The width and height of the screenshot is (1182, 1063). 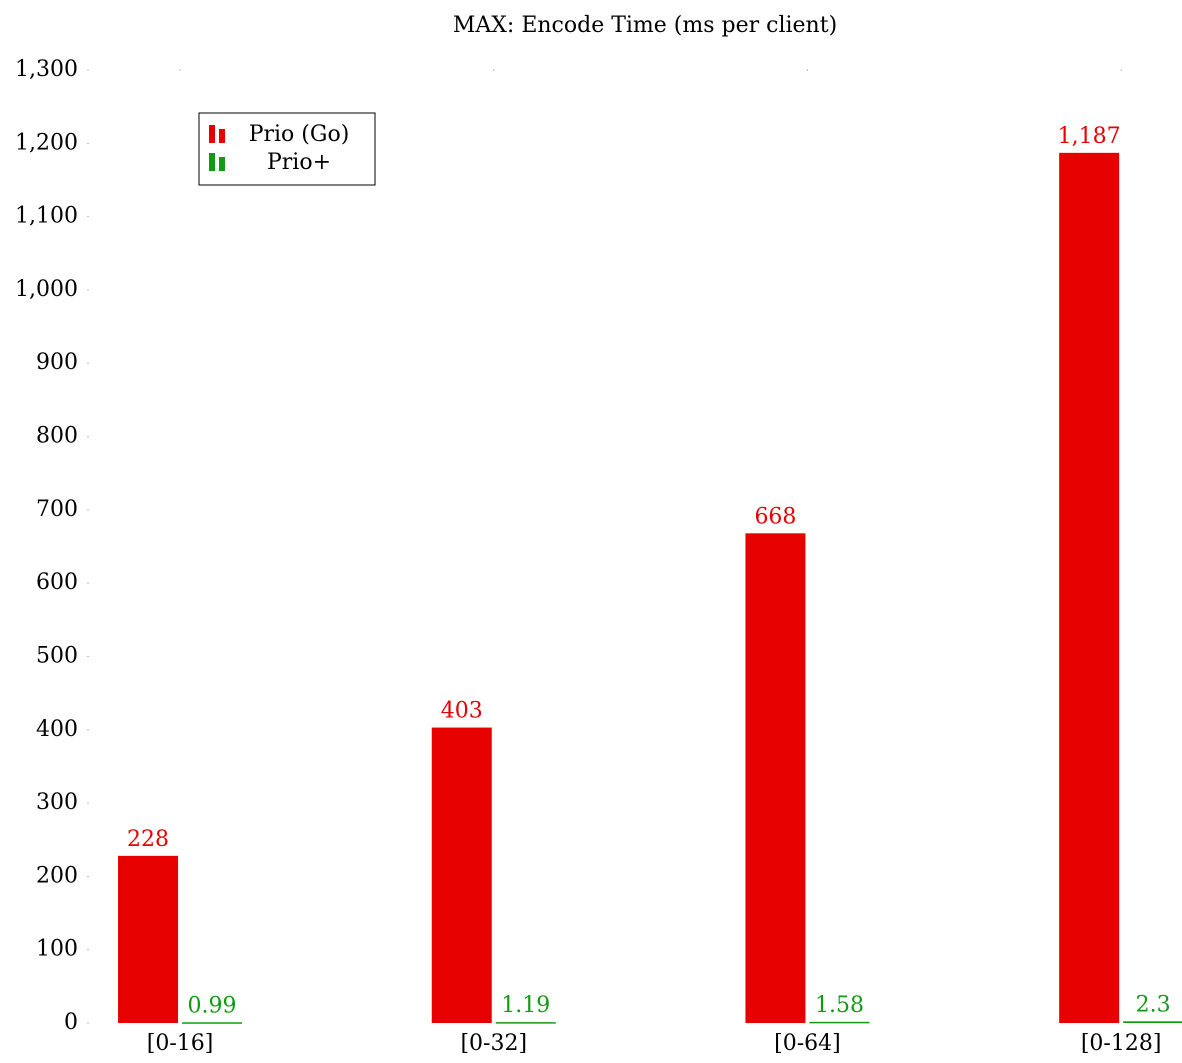 I want to click on legend: Prio (Go) Prio+, so click(x=287, y=149).